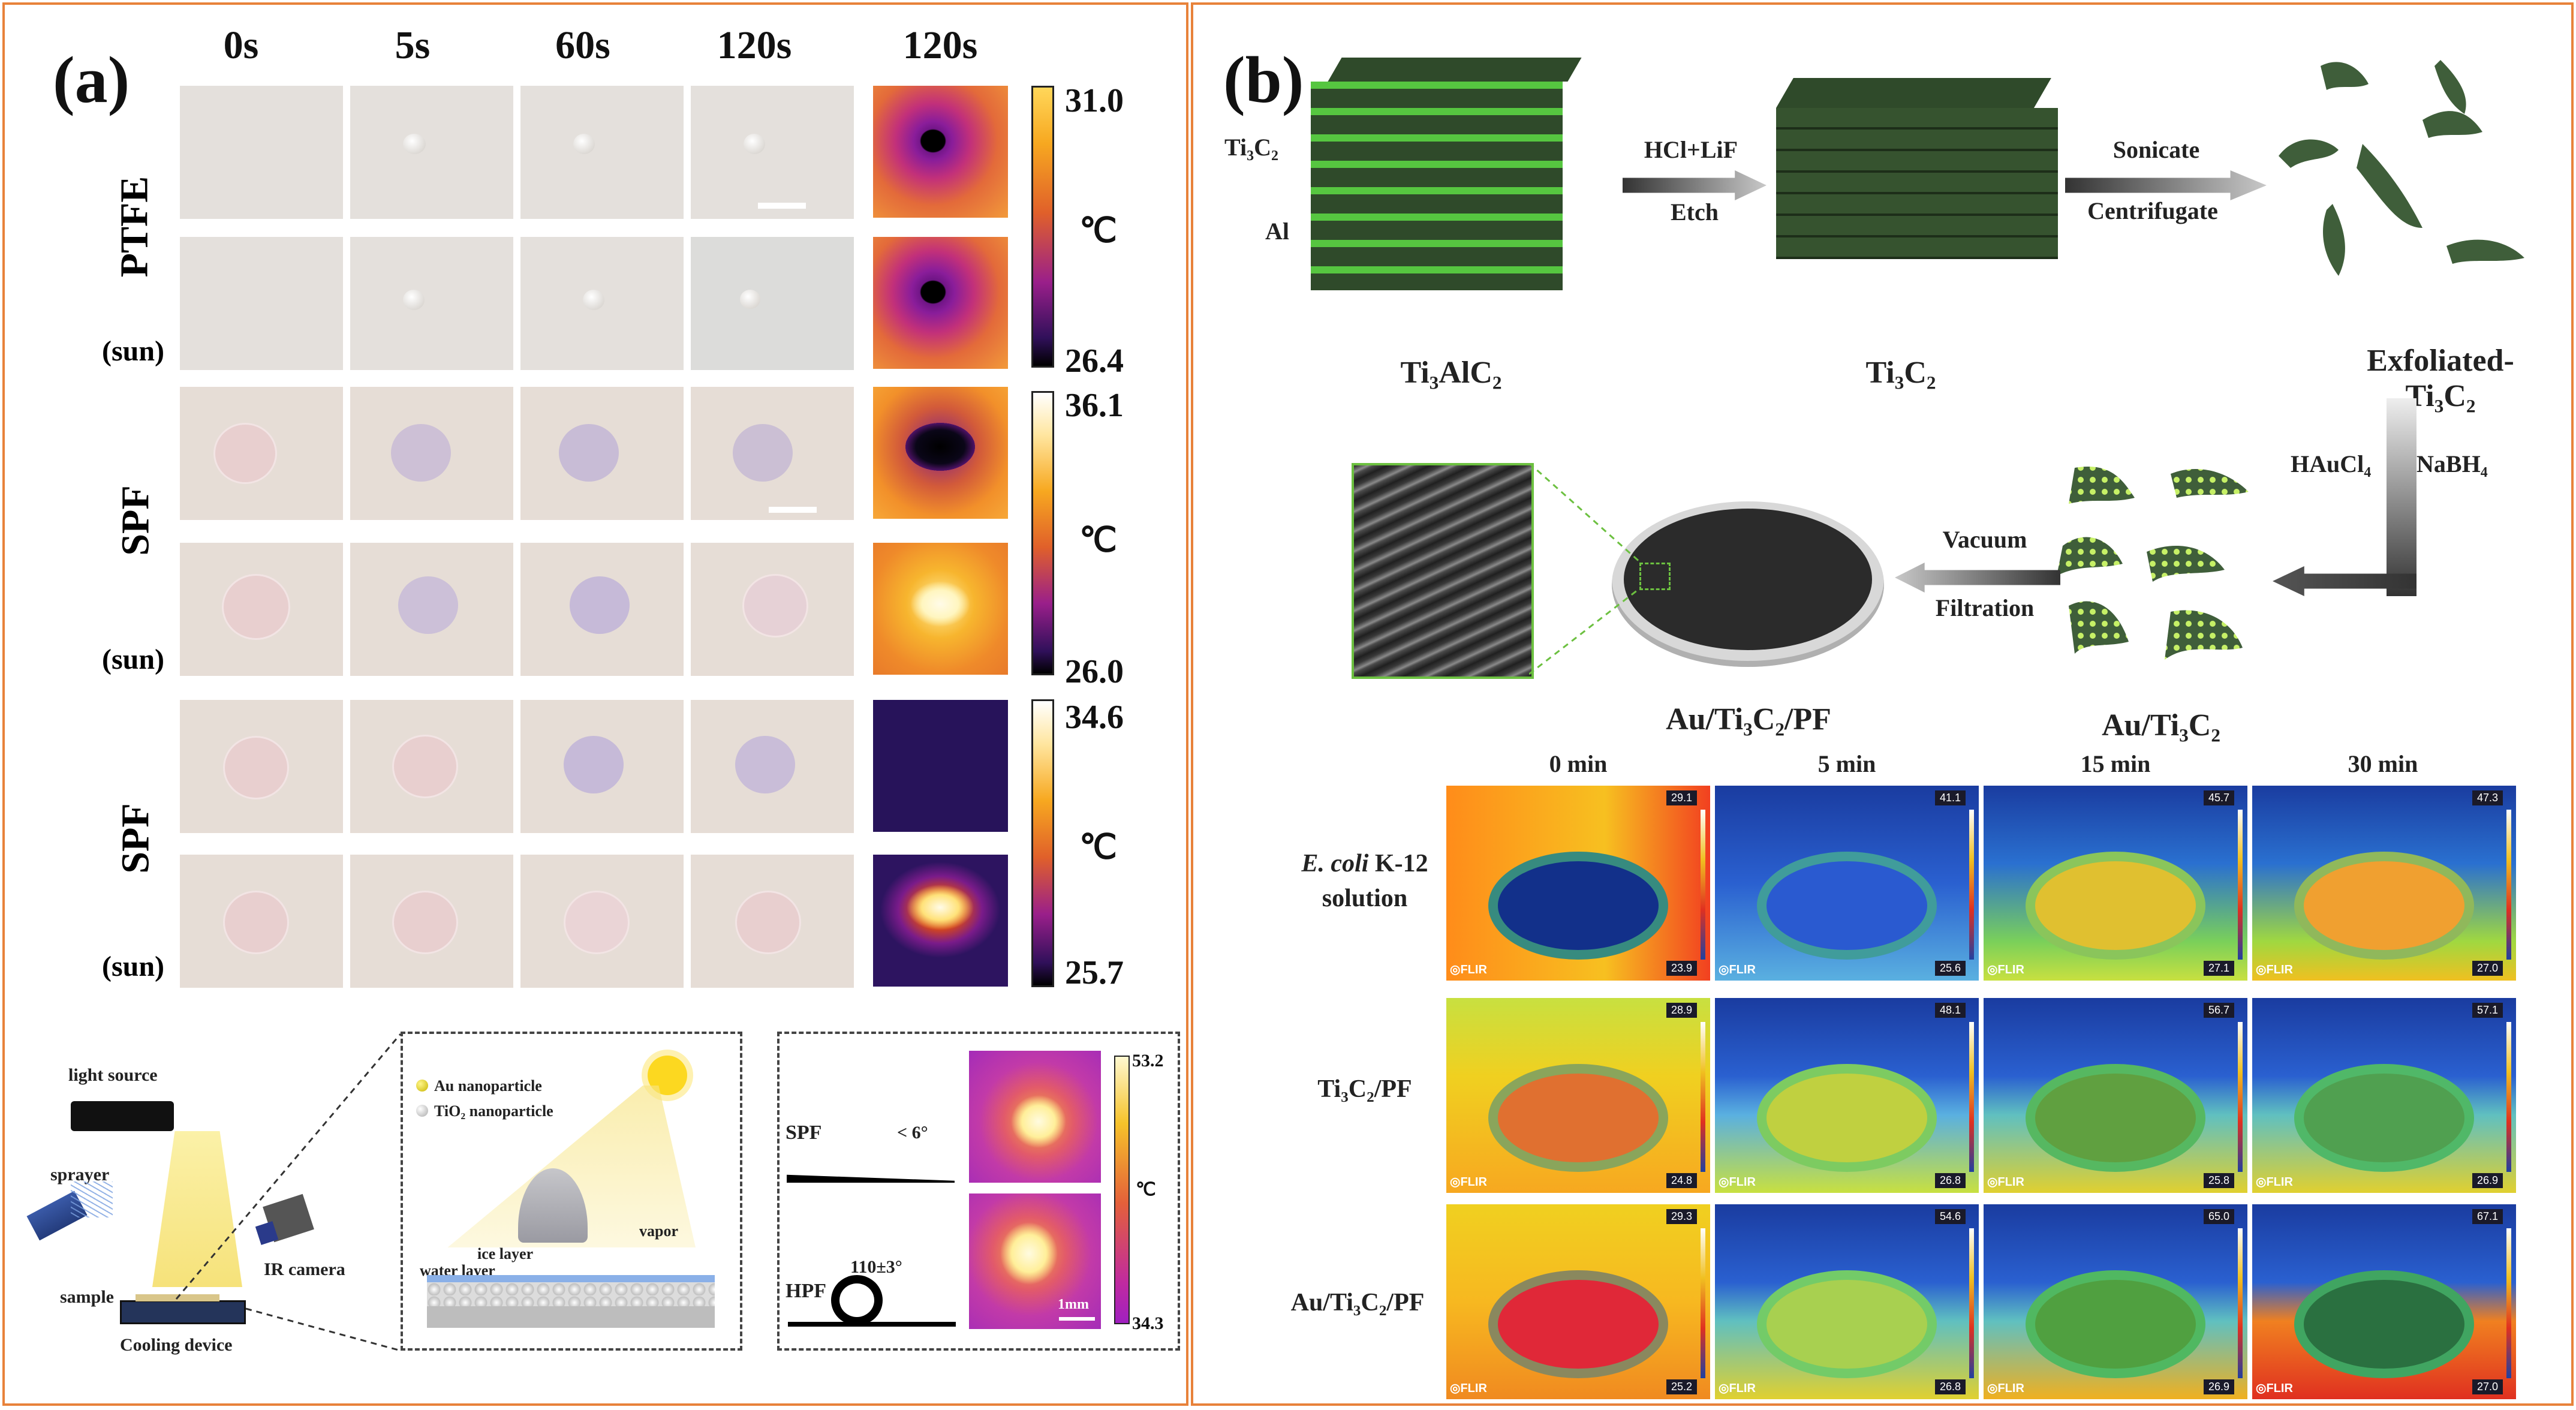  I want to click on spray-mist, so click(92, 1199).